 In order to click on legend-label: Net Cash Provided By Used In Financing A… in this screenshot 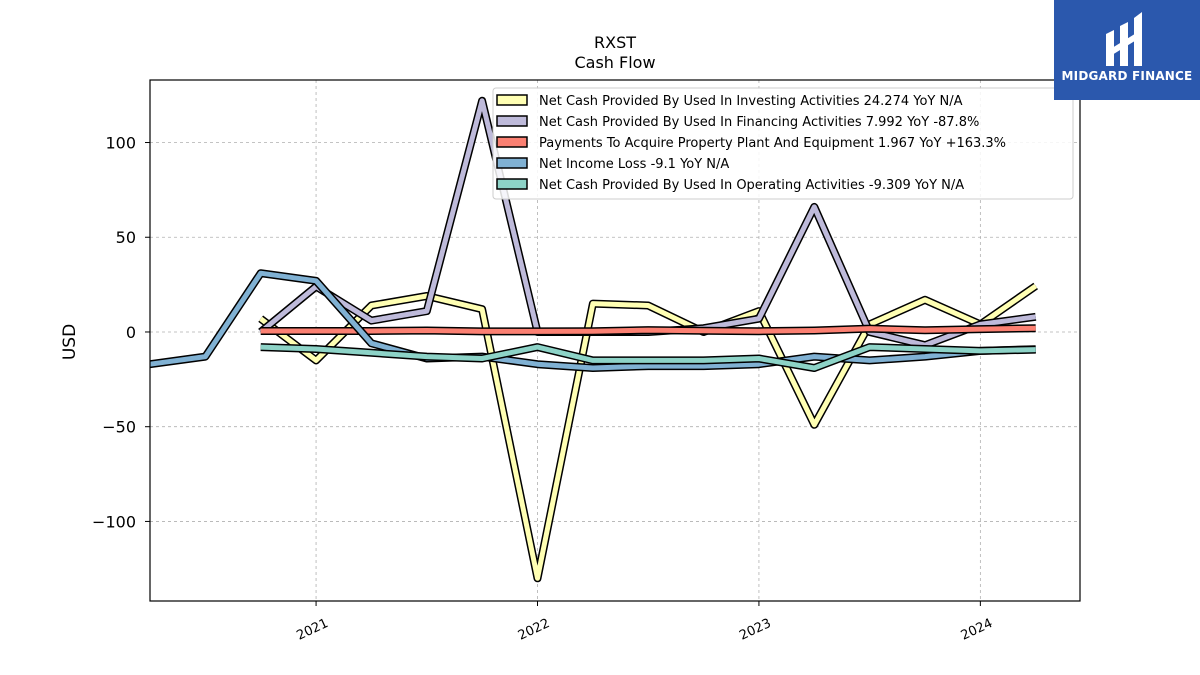, I will do `click(759, 122)`.